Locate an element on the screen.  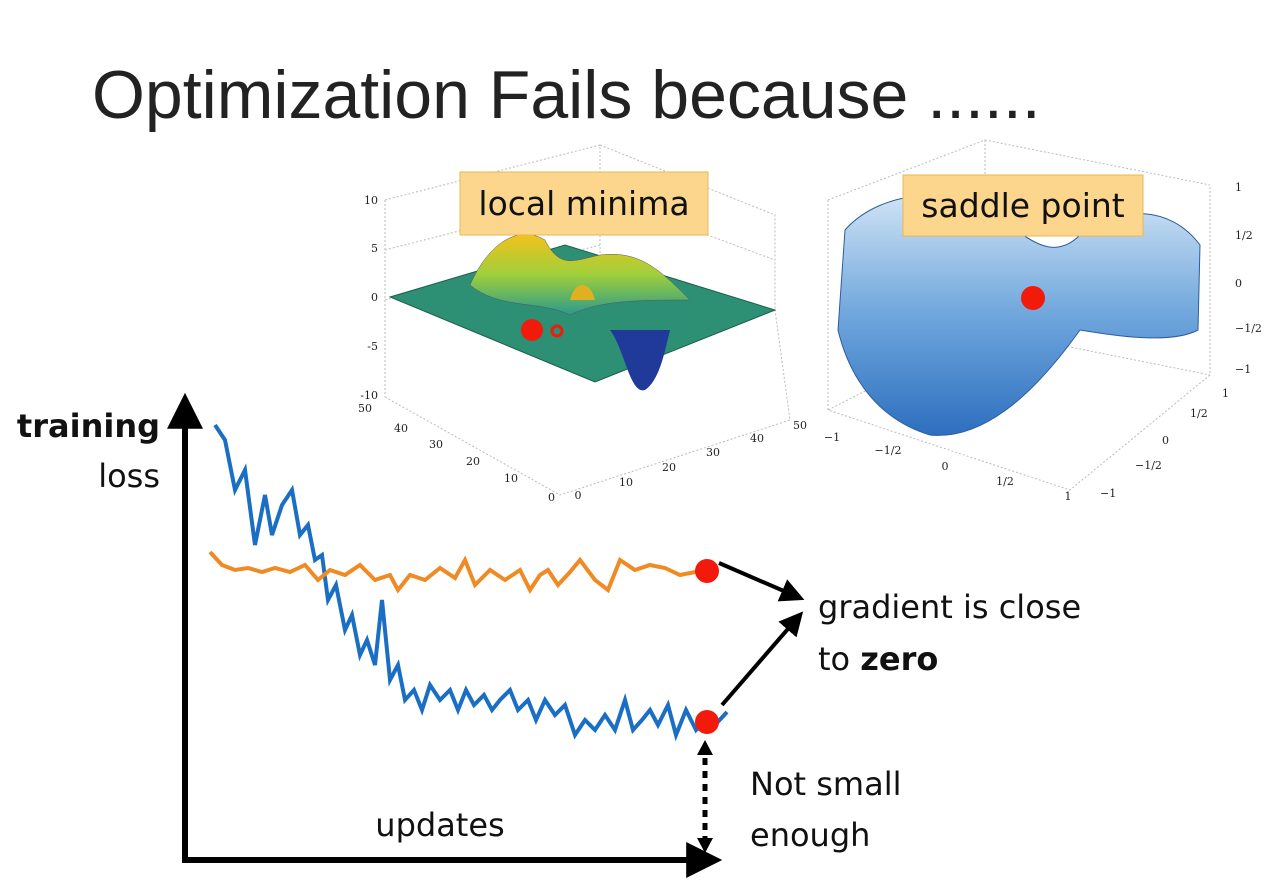
tick-label: -10 is located at coordinates (369, 395).